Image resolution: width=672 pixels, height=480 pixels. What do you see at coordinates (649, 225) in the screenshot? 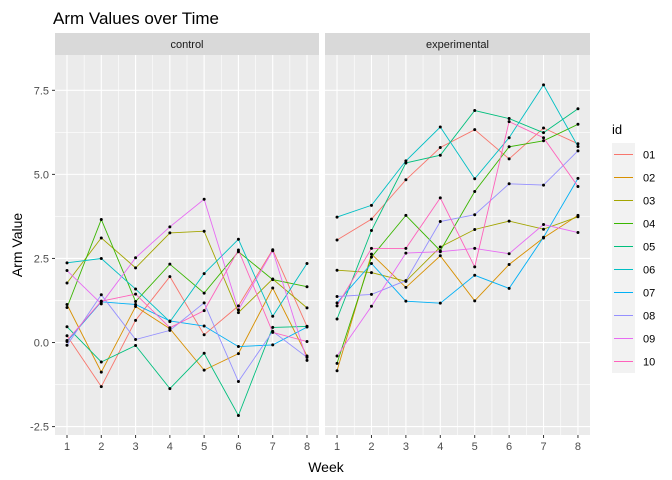
I see `legend-label-04: 04` at bounding box center [649, 225].